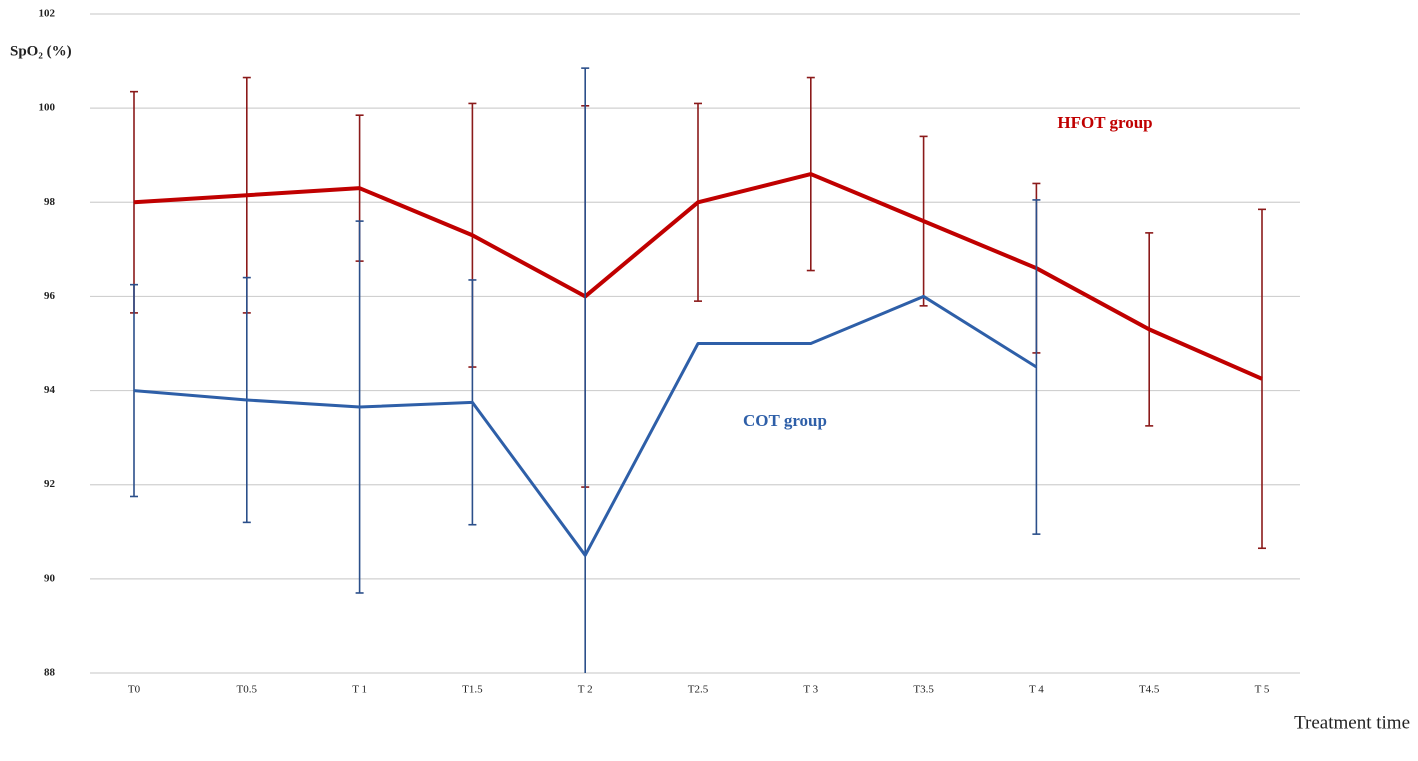  Describe the element at coordinates (1352, 722) in the screenshot. I see `x-axis-label: Treatment time` at that location.